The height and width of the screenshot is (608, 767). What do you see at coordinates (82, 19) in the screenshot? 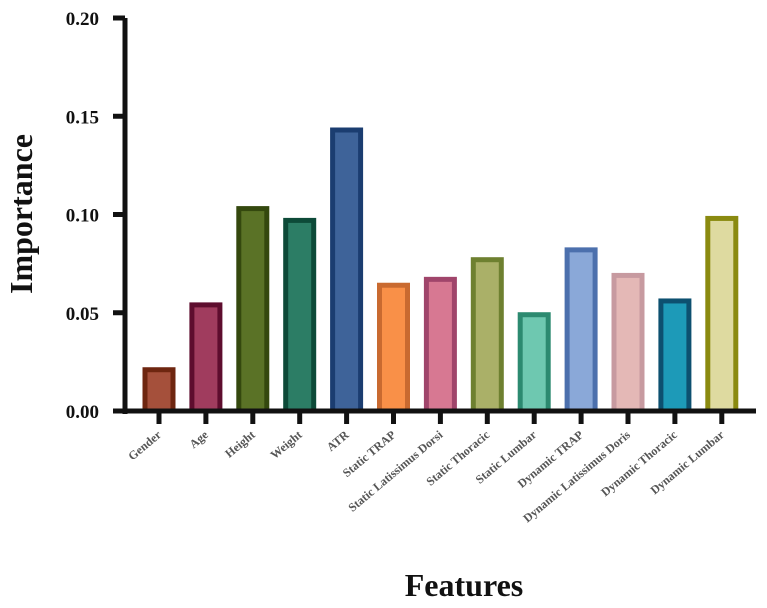
I see `y-tick-label: 0.20` at bounding box center [82, 19].